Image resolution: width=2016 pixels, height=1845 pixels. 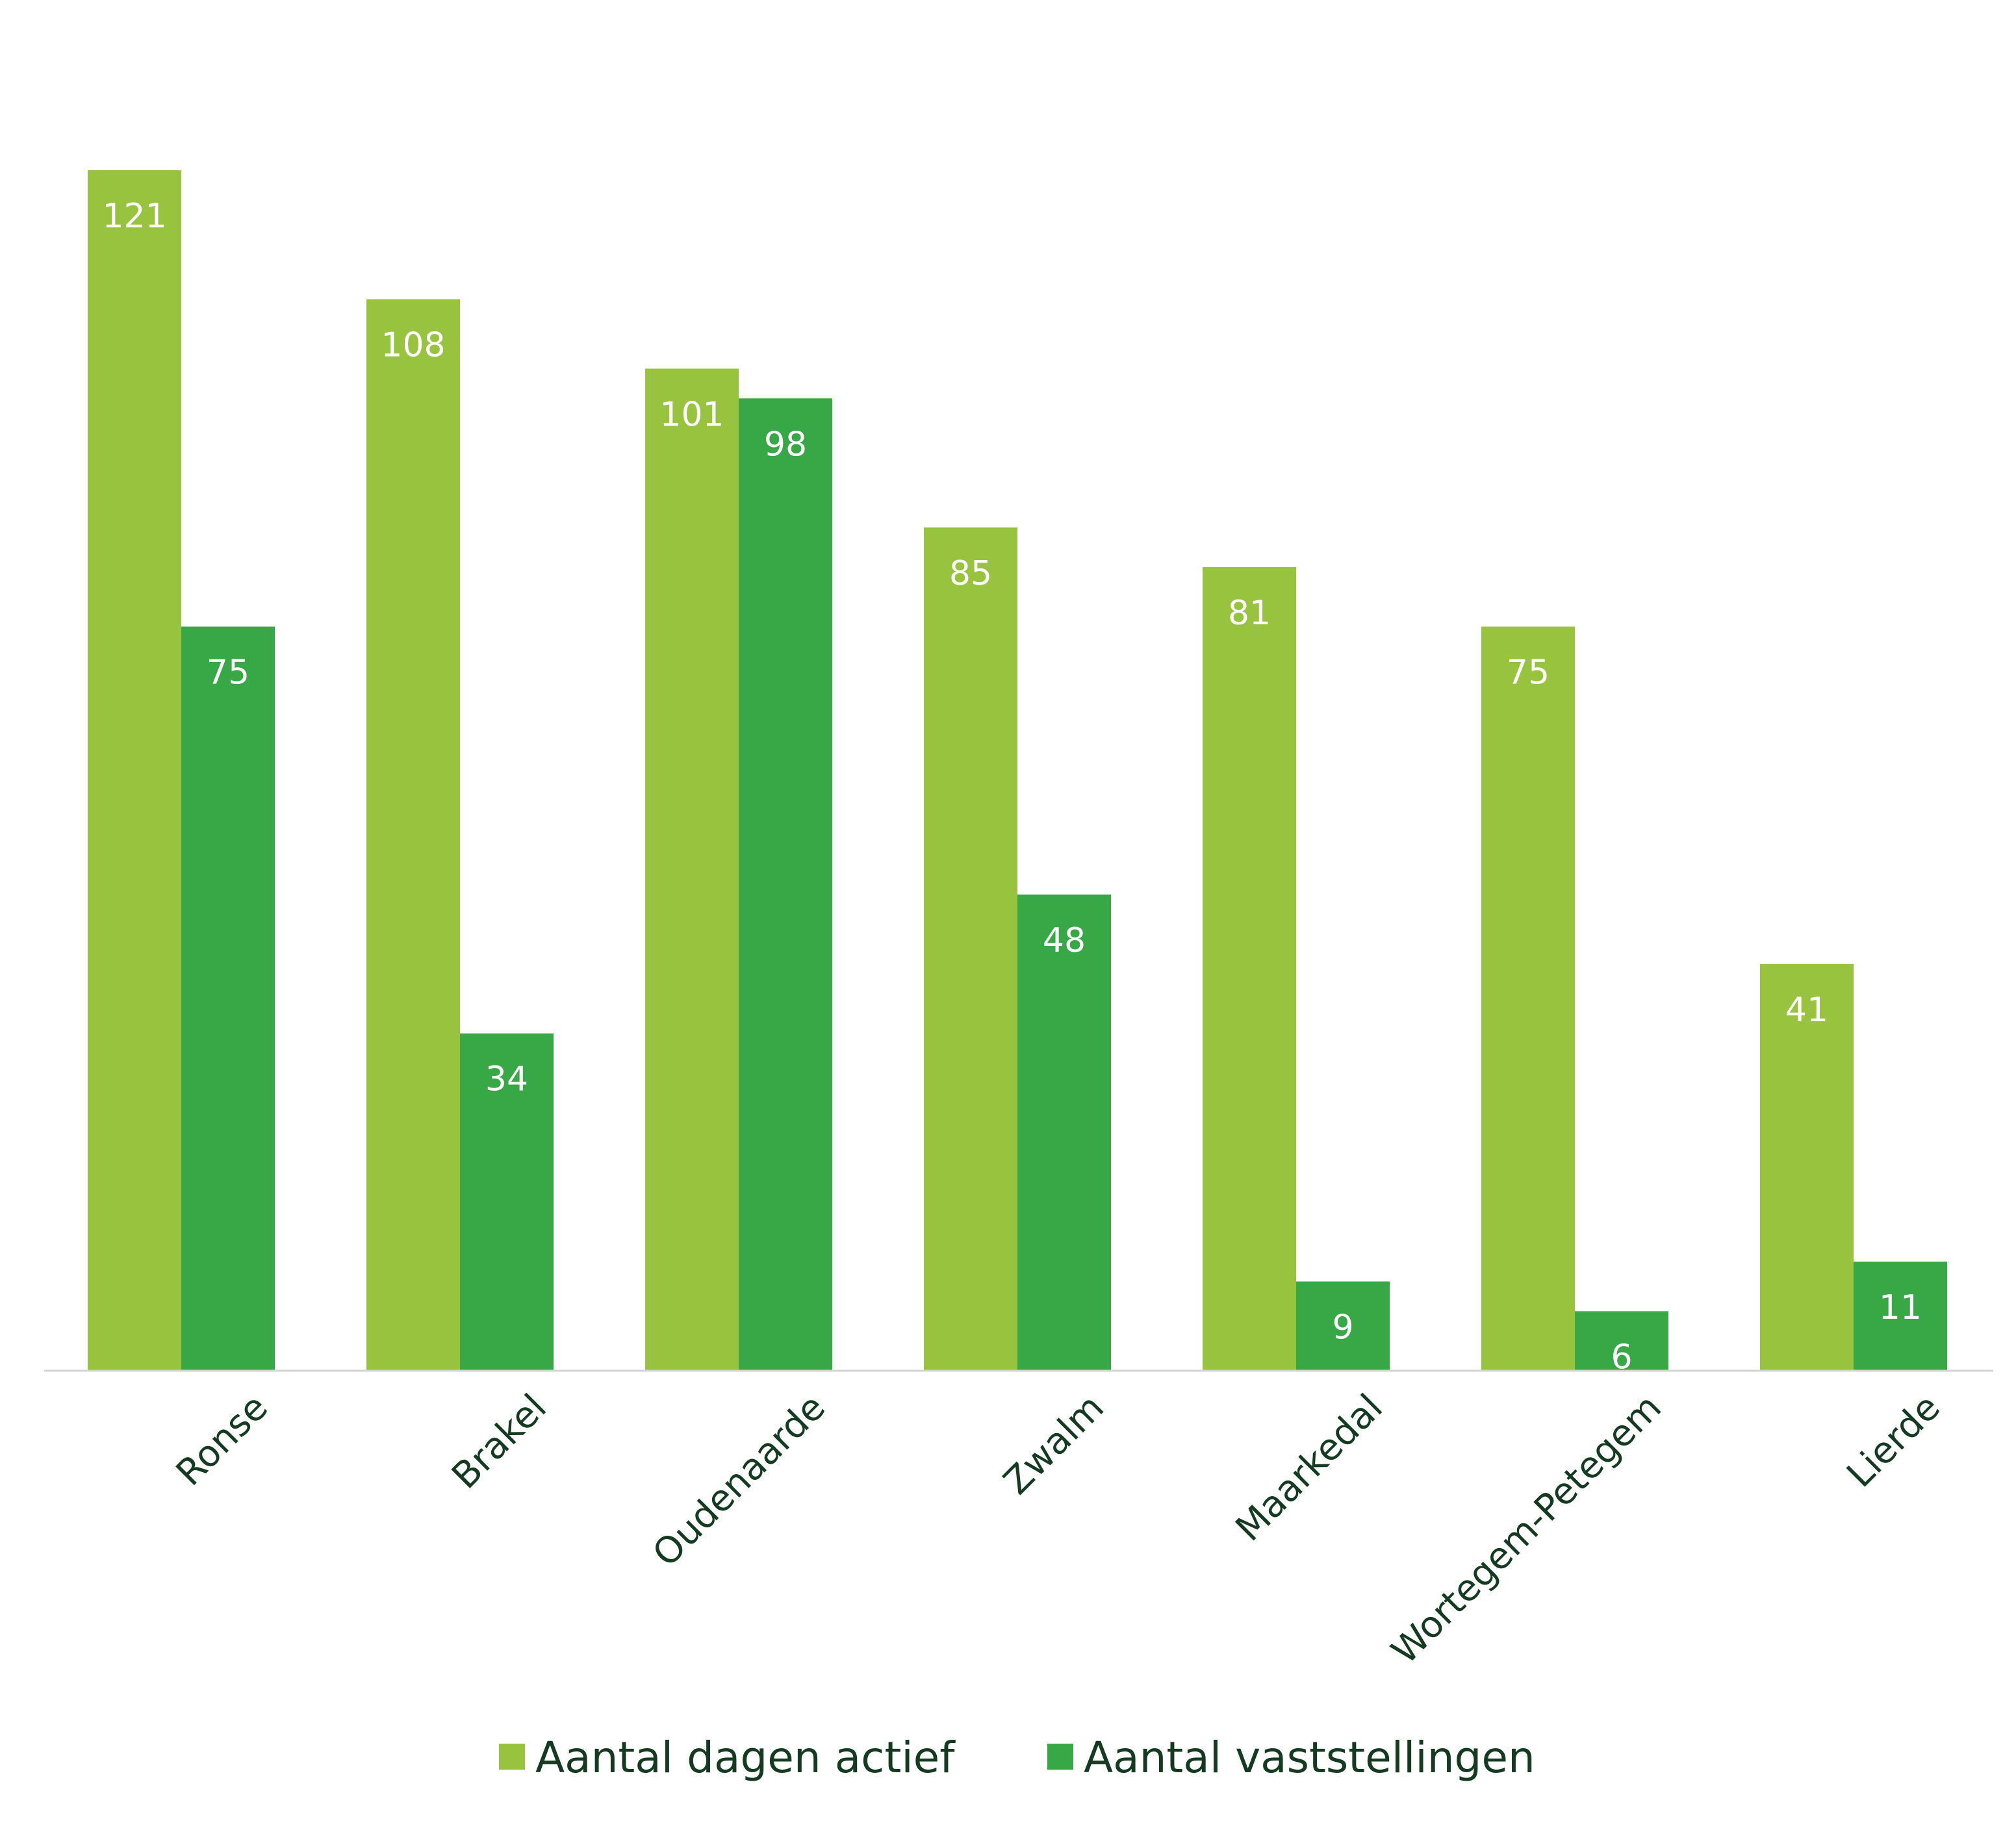 I want to click on data-label: 34, so click(x=506, y=1079).